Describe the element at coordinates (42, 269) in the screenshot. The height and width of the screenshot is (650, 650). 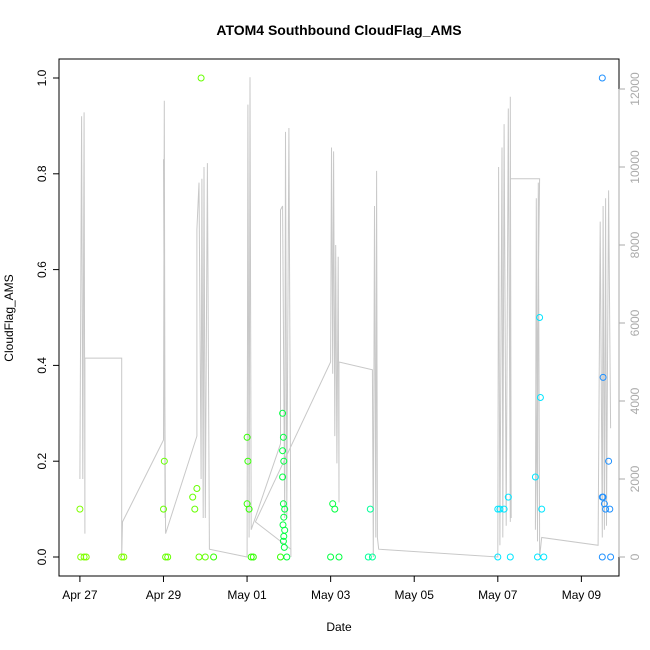
I see `y-tick-label: 0.6` at that location.